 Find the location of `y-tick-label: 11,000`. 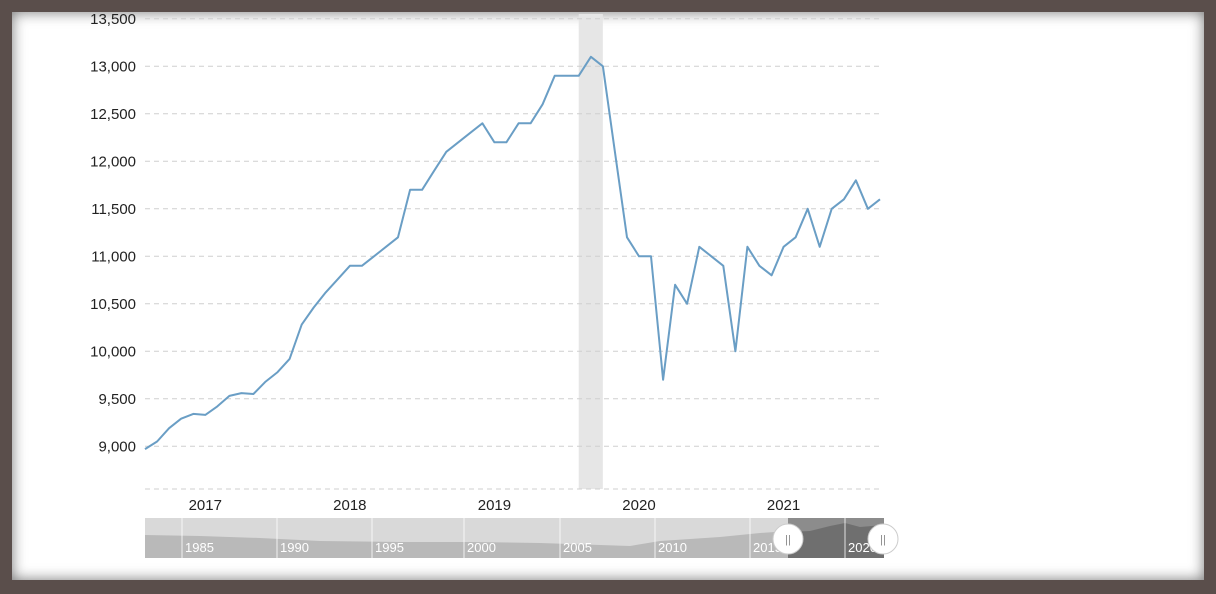

y-tick-label: 11,000 is located at coordinates (113, 256).